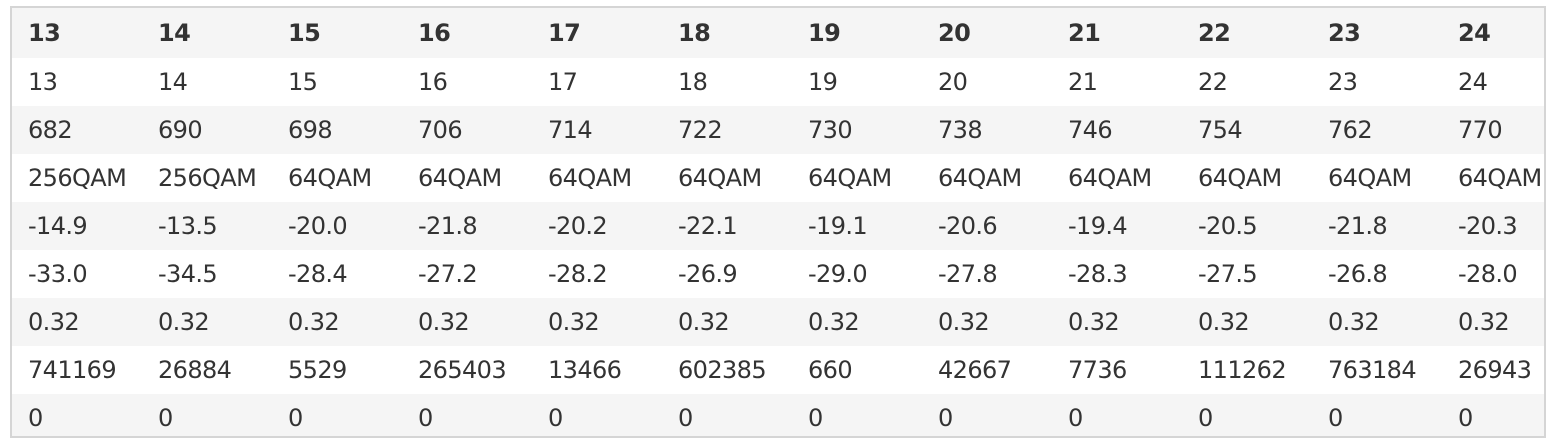 This screenshot has width=1552, height=446. What do you see at coordinates (1480, 130) in the screenshot?
I see `table-cell: 770` at bounding box center [1480, 130].